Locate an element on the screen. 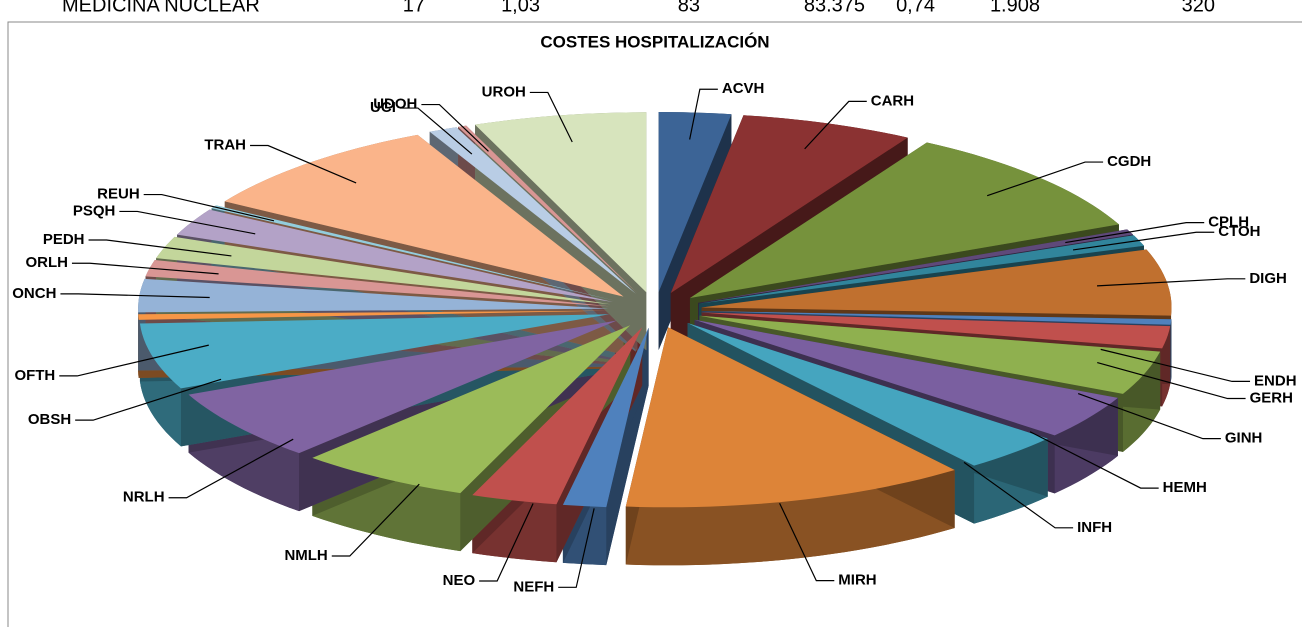  slice-label: NEO is located at coordinates (459, 580).